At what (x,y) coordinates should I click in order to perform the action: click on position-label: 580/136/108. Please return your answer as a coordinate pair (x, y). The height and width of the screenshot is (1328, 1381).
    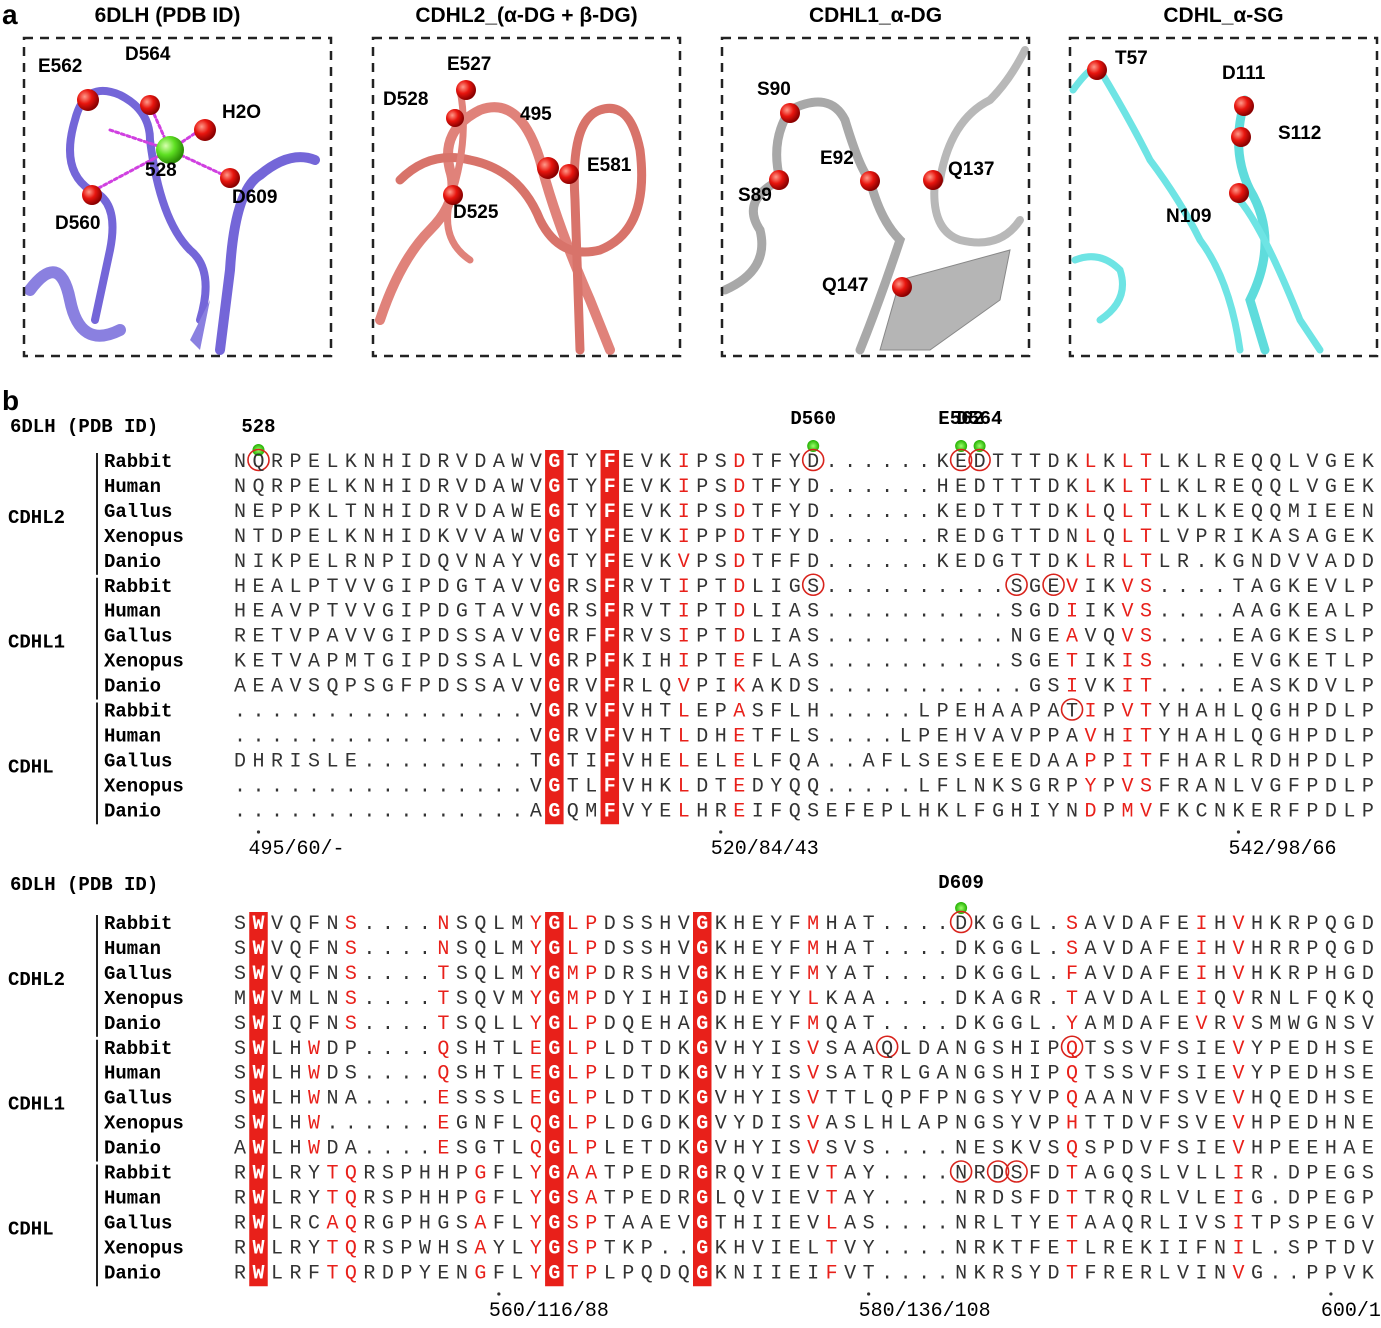
    Looking at the image, I should click on (925, 1311).